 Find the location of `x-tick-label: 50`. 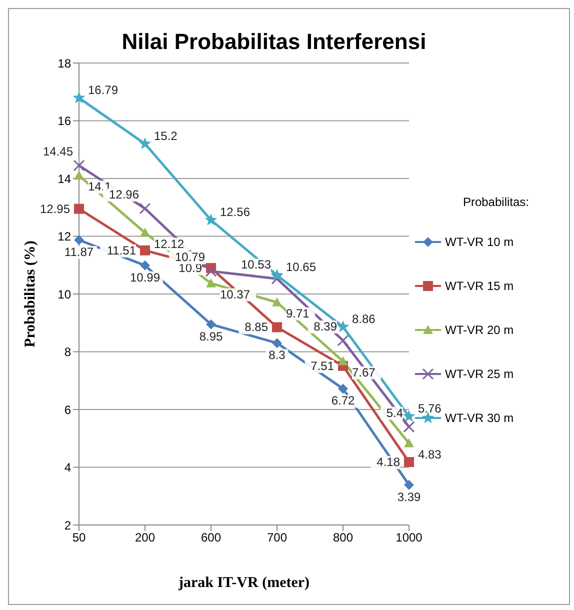

x-tick-label: 50 is located at coordinates (79, 537).